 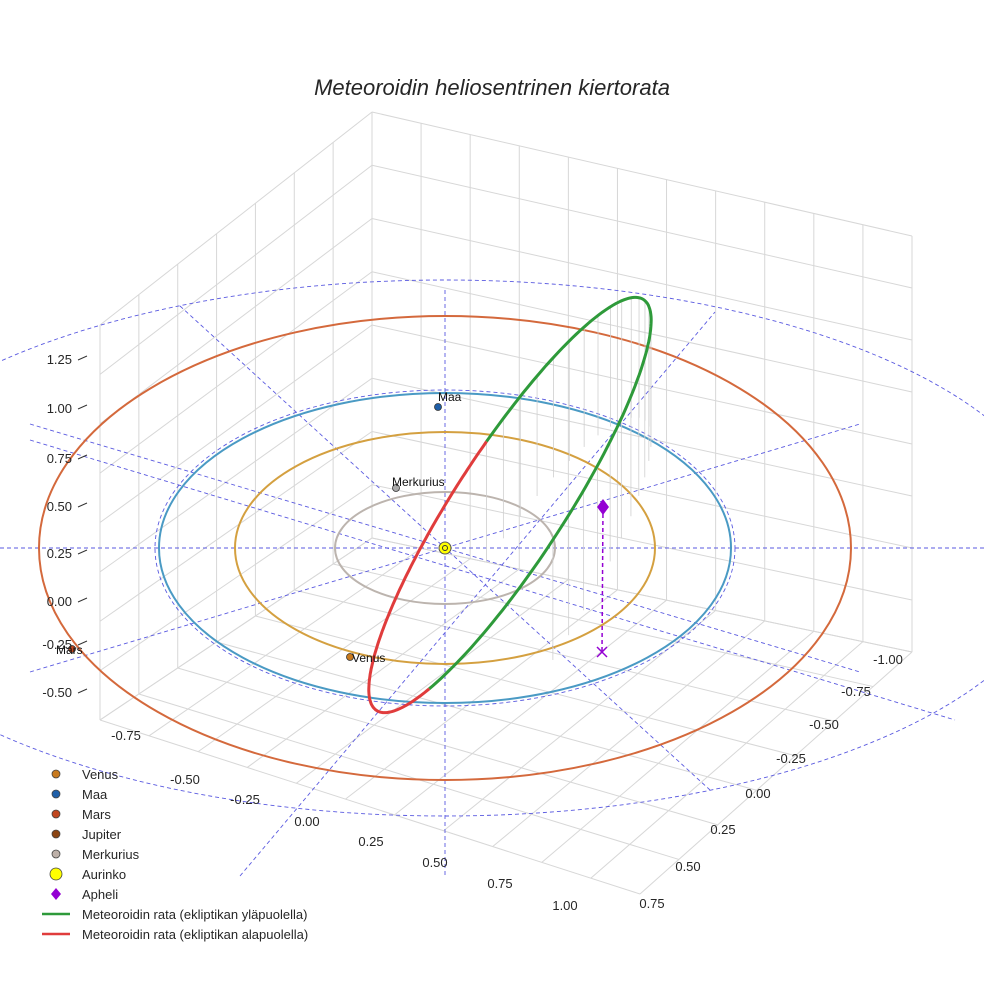 I want to click on planet-label-mars: Mars, so click(x=69, y=650).